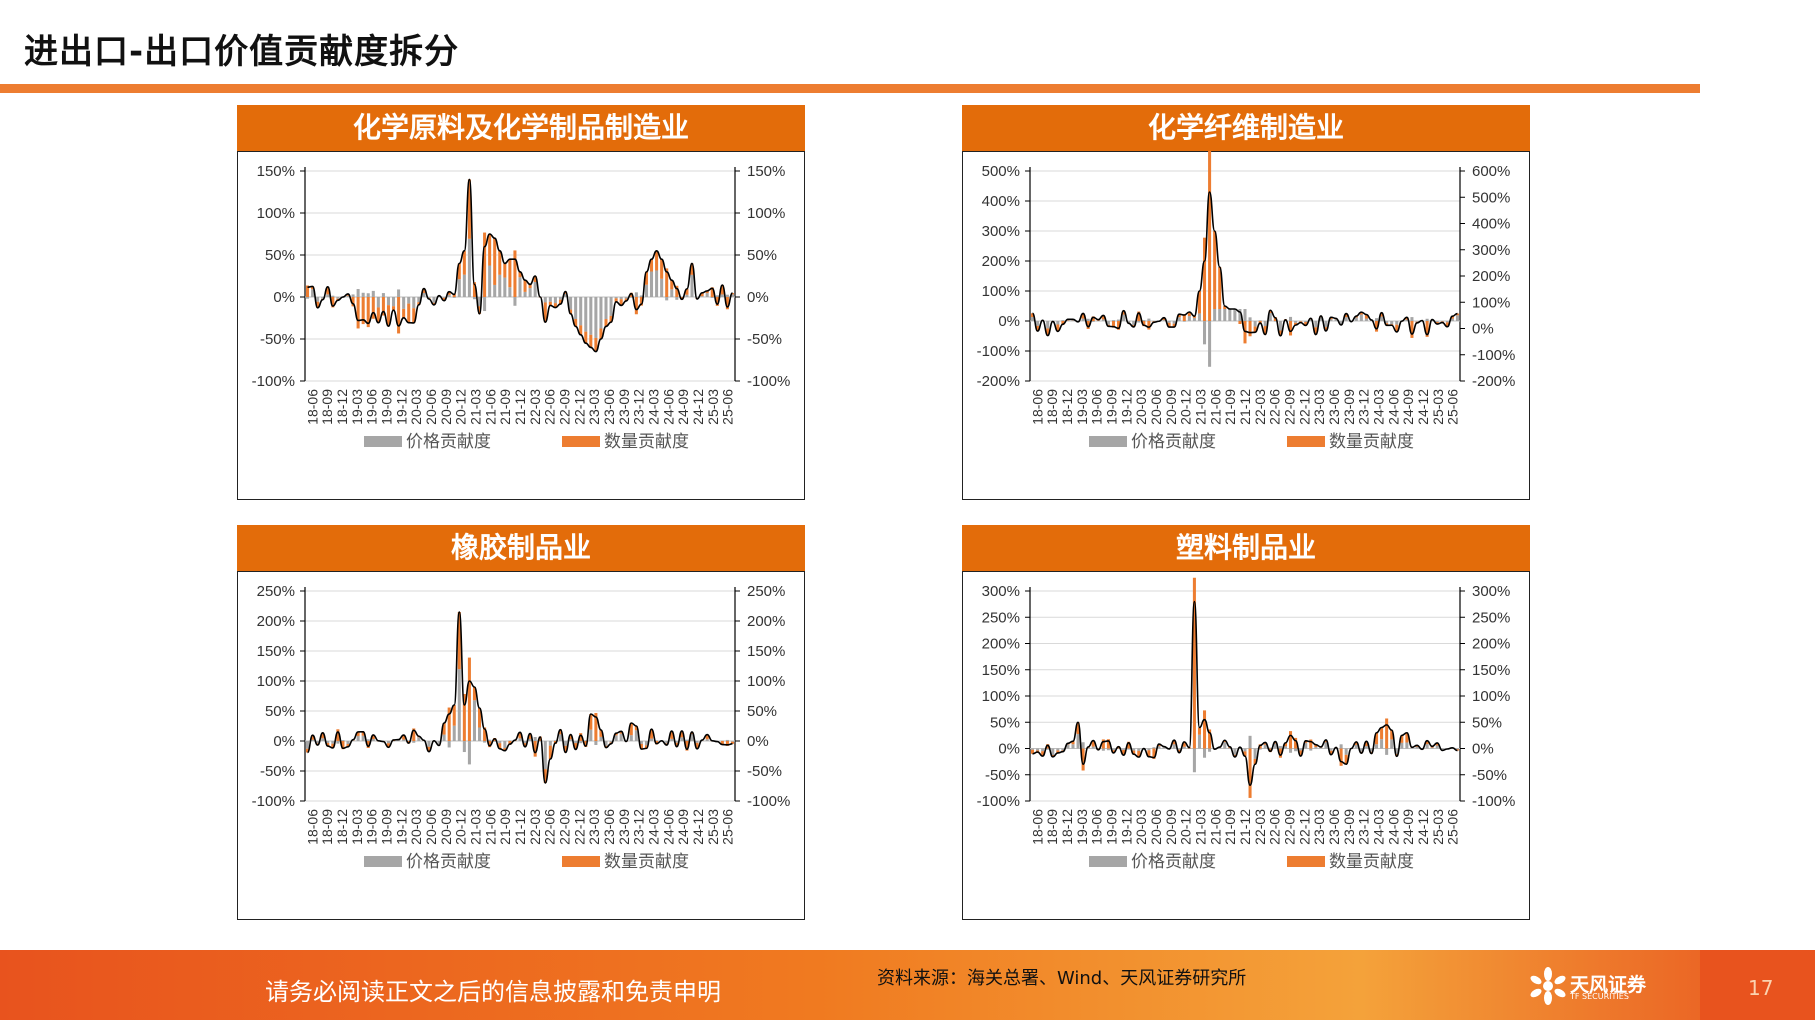 The width and height of the screenshot is (1815, 1020). What do you see at coordinates (907, 985) in the screenshot?
I see `footer-bar` at bounding box center [907, 985].